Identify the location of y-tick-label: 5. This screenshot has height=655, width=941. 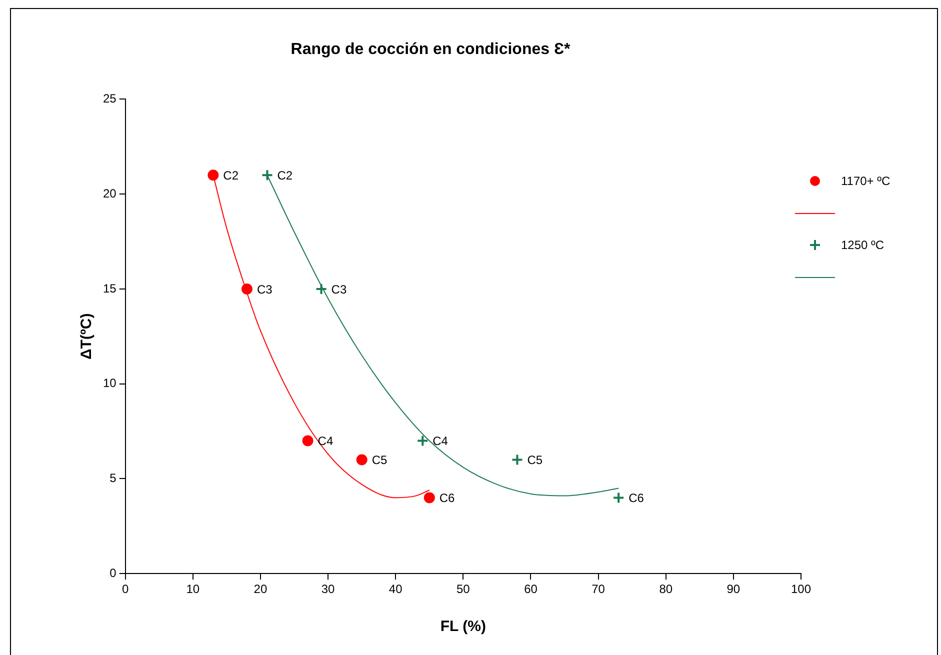
(113, 478).